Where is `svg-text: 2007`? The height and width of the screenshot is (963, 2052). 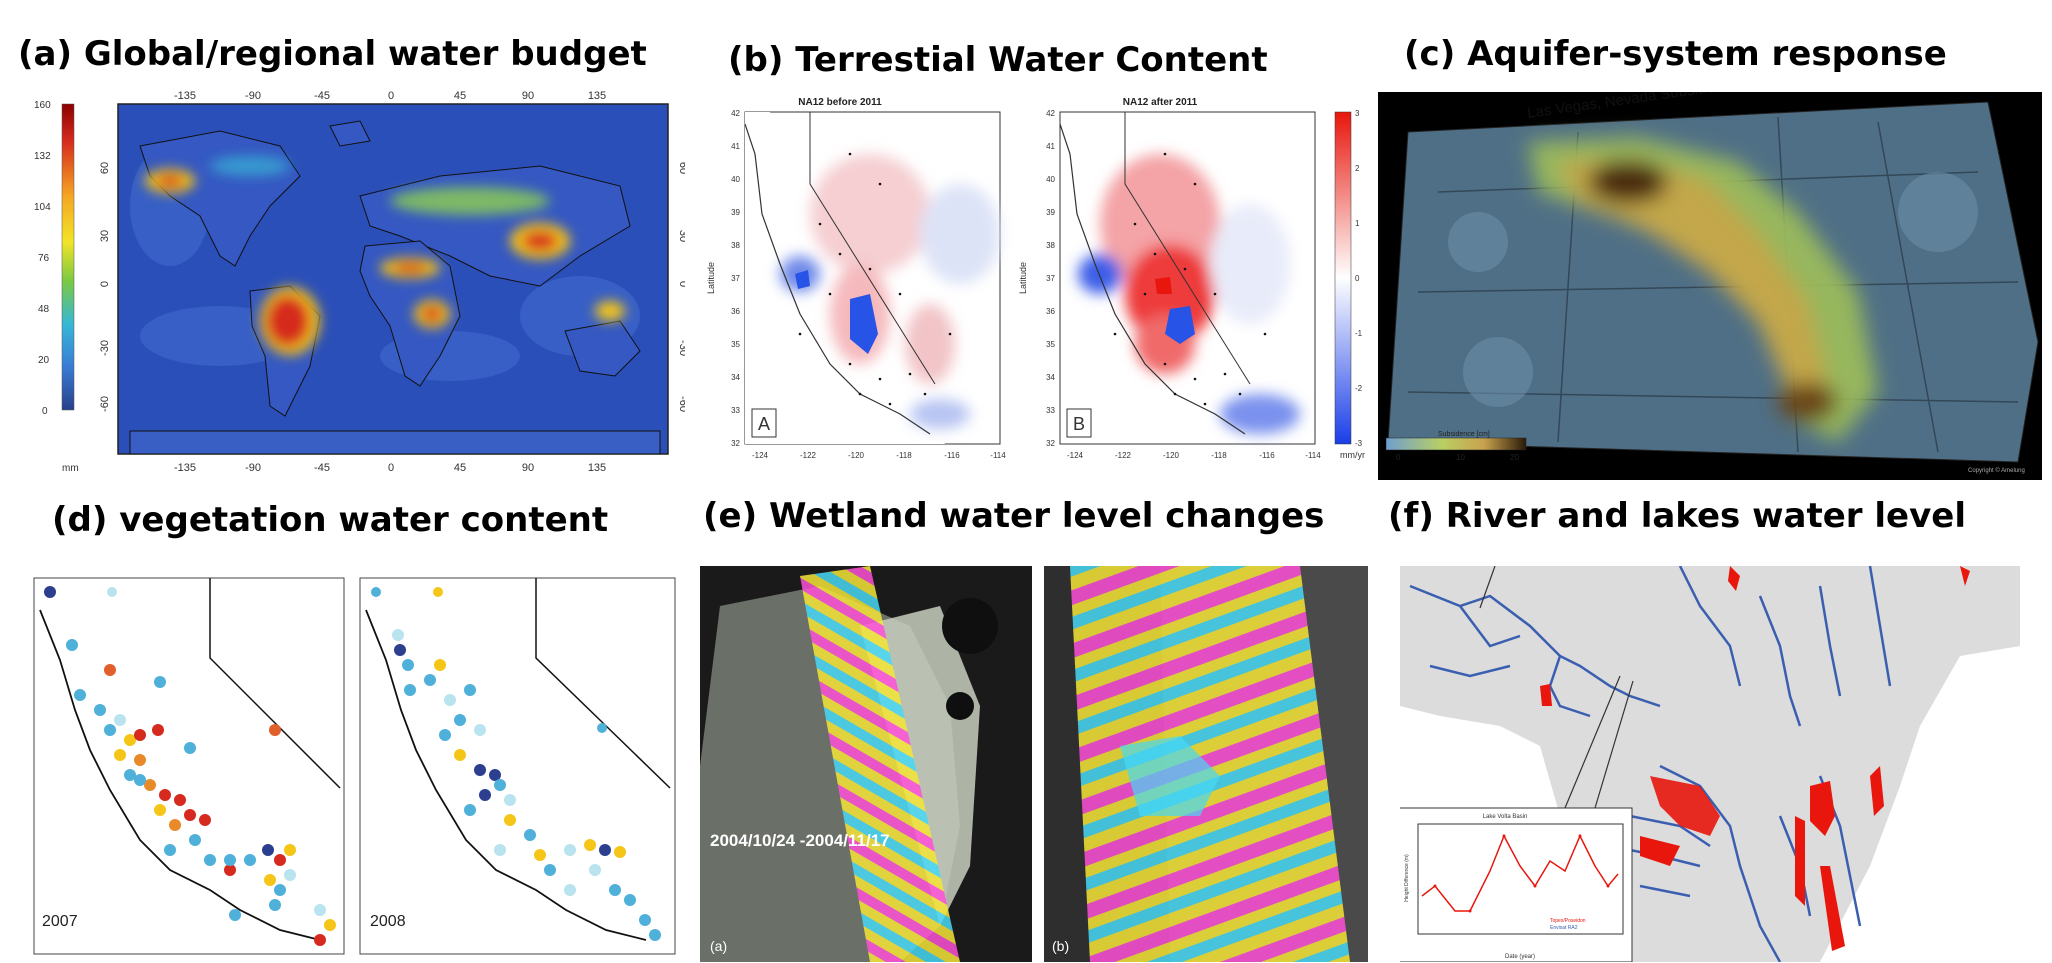 svg-text: 2007 is located at coordinates (60, 921).